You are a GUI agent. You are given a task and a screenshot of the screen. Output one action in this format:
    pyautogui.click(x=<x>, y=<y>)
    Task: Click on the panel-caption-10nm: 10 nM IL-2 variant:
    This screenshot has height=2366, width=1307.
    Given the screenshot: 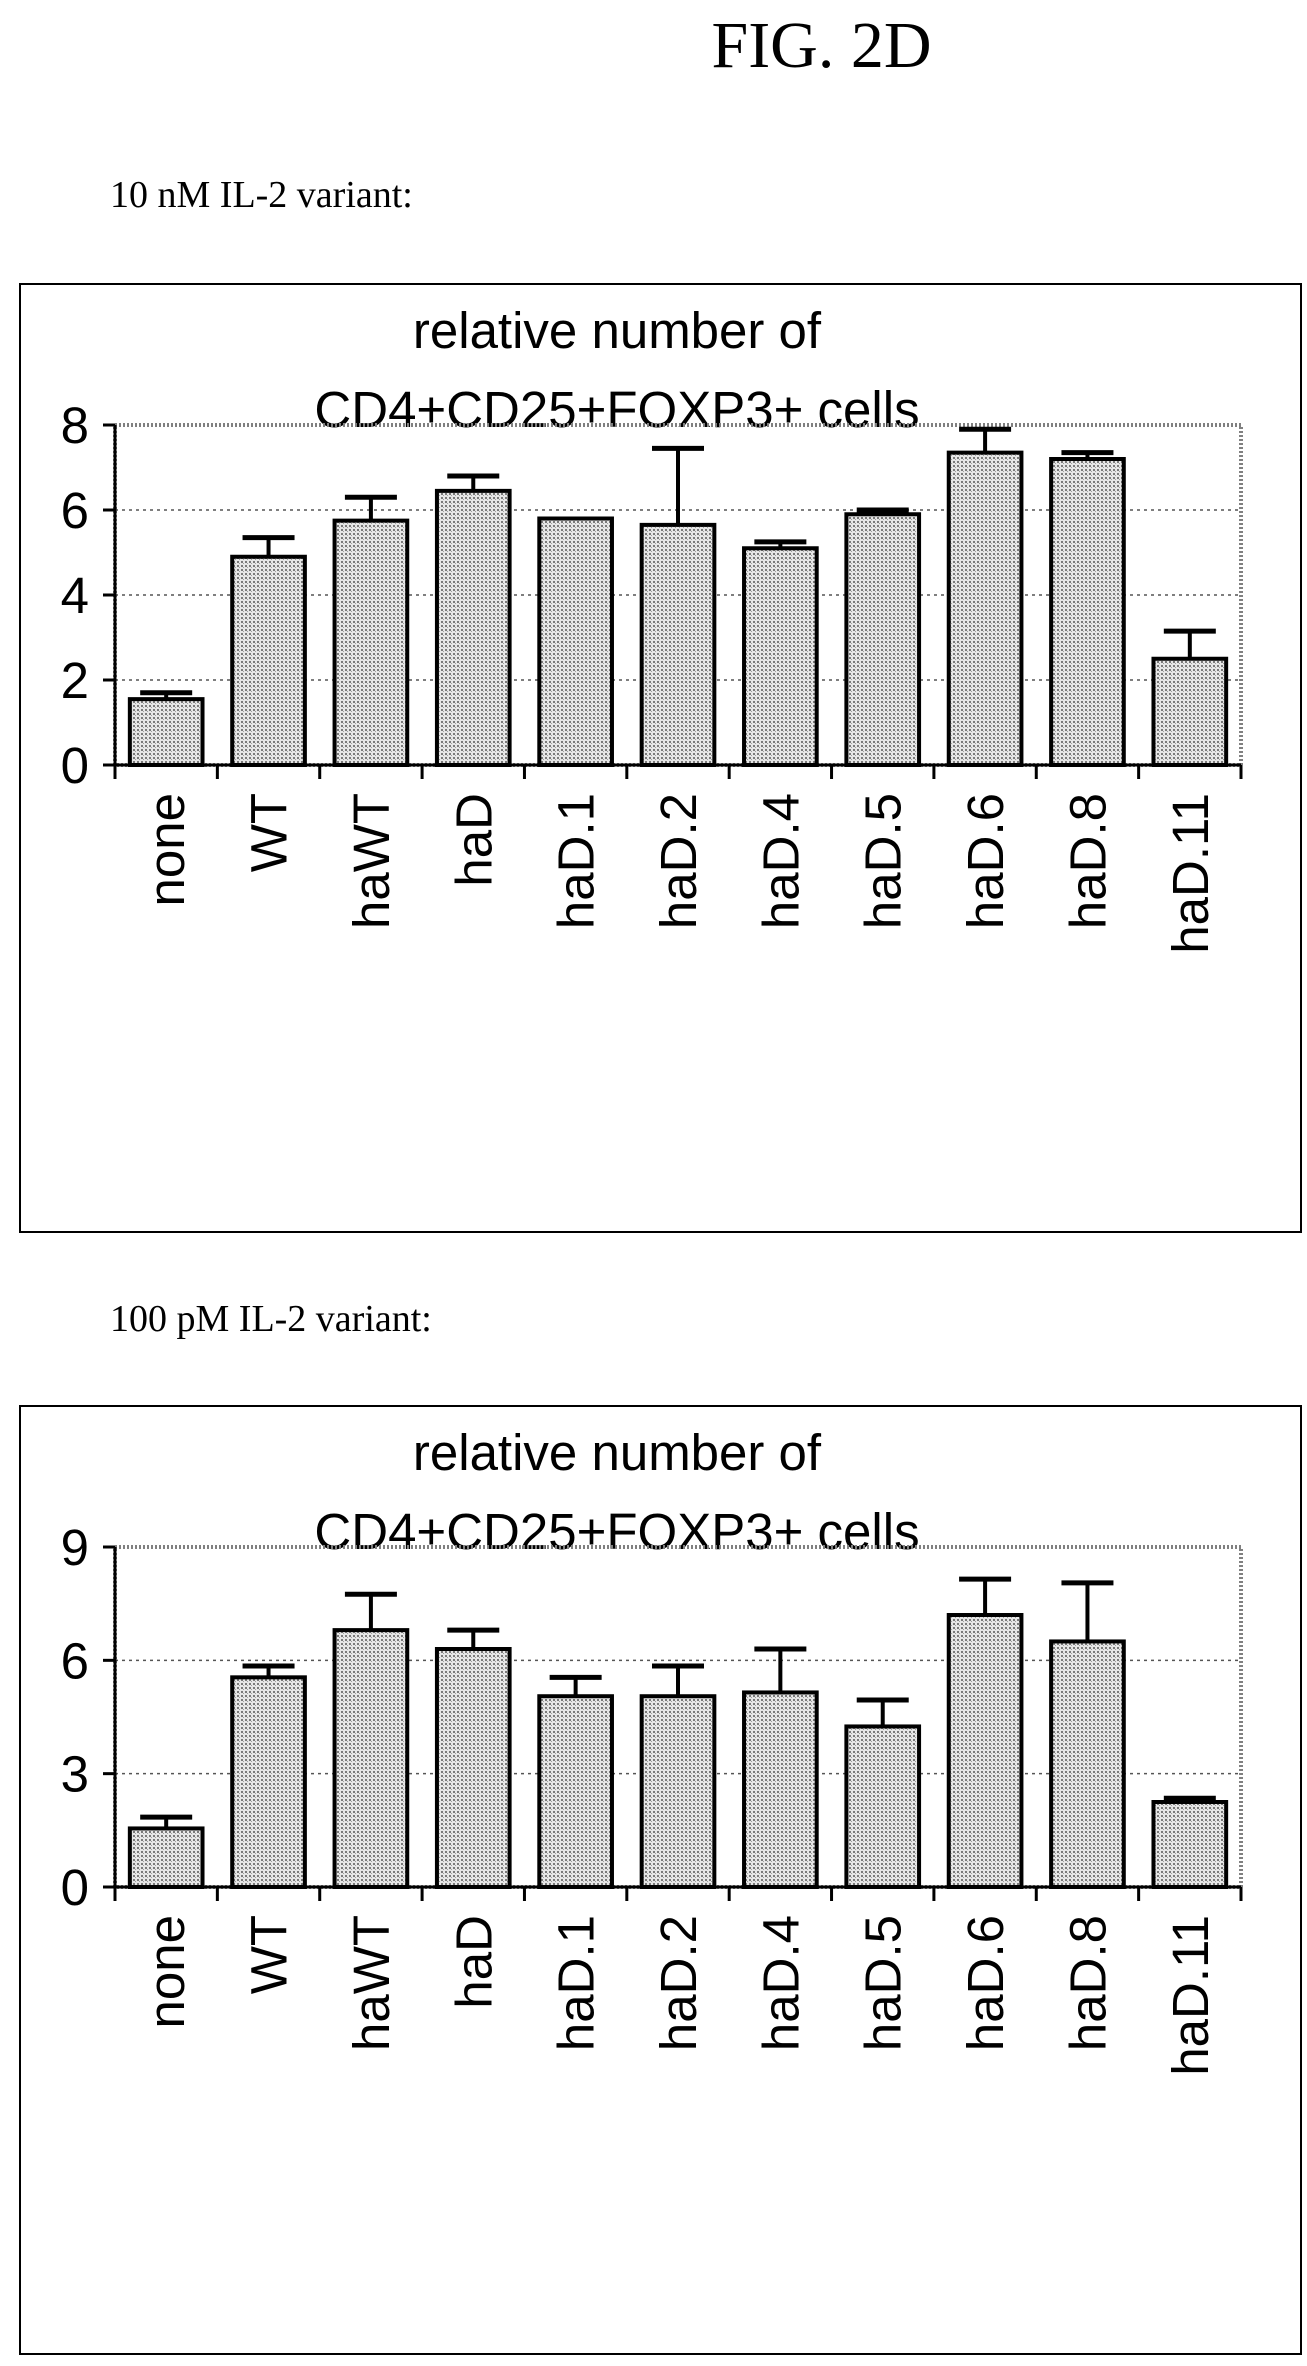 What is the action you would take?
    pyautogui.click(x=261, y=195)
    